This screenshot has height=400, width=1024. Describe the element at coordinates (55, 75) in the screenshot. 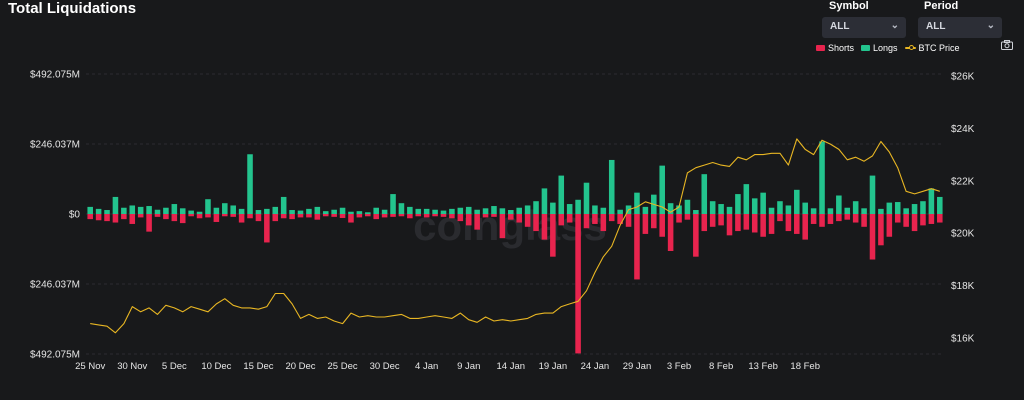

I see `y-tick-label: $492.075M` at that location.